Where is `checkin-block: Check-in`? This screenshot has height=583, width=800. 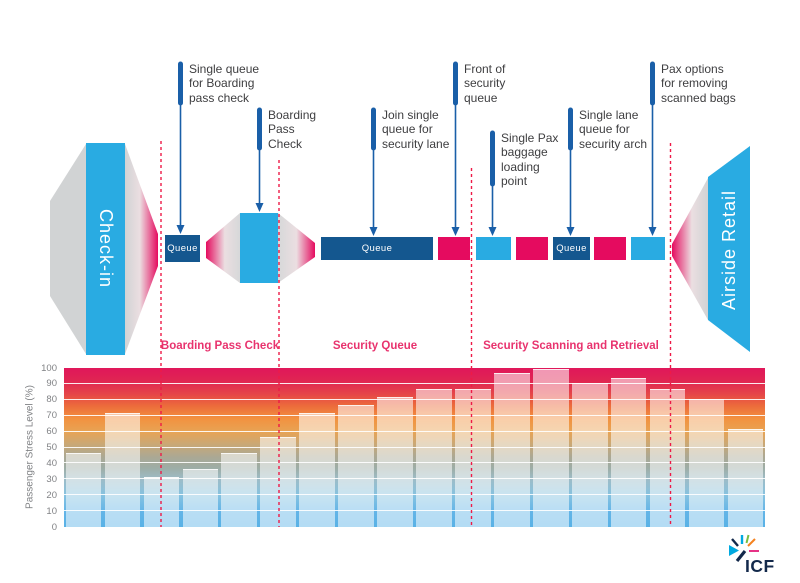 checkin-block: Check-in is located at coordinates (105, 249).